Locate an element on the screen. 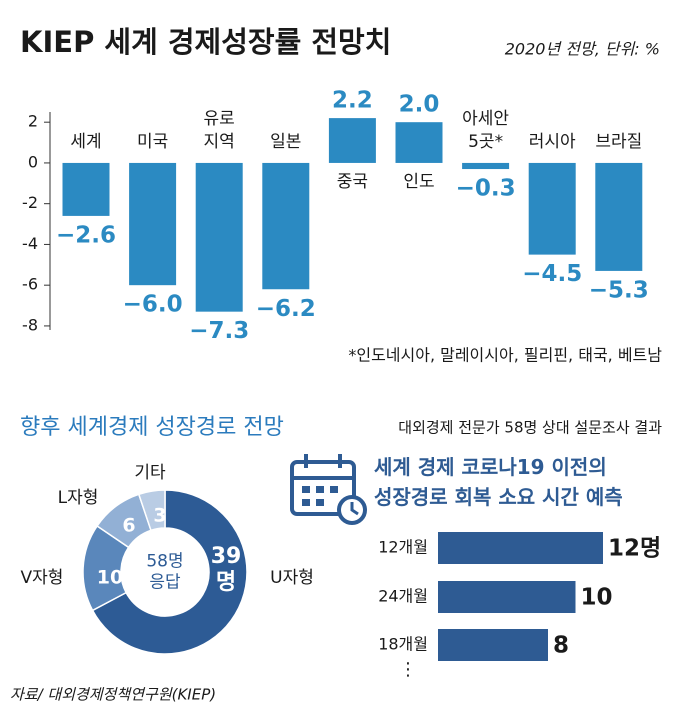 The image size is (679, 712). legend-label: L자형 is located at coordinates (78, 498).